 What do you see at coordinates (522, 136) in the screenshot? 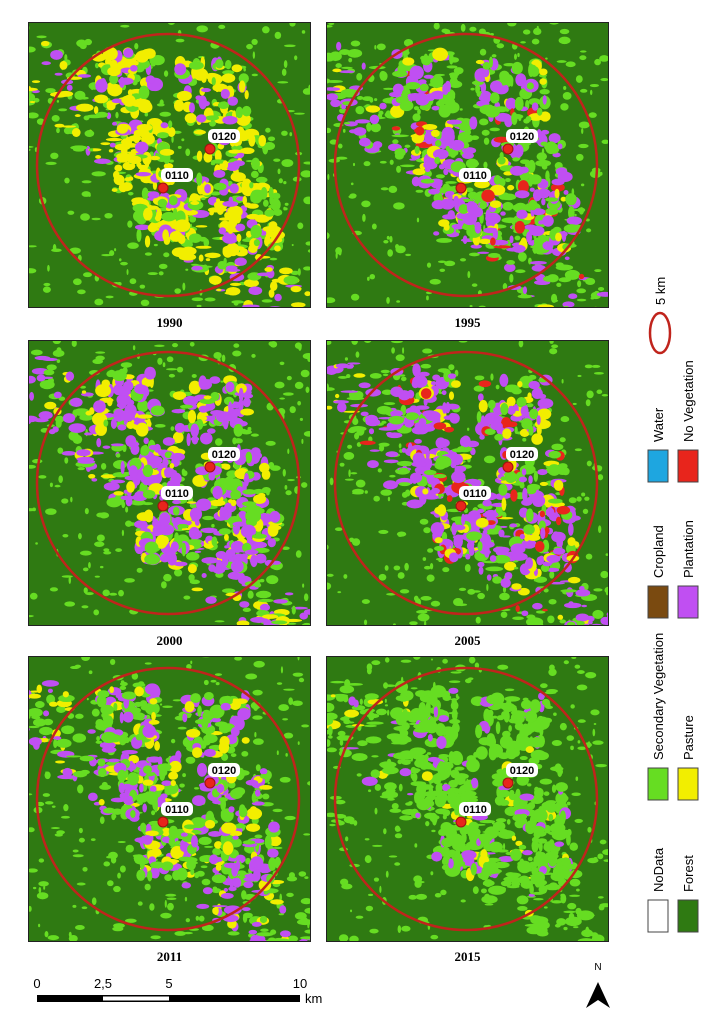
I see `point-label-box` at bounding box center [522, 136].